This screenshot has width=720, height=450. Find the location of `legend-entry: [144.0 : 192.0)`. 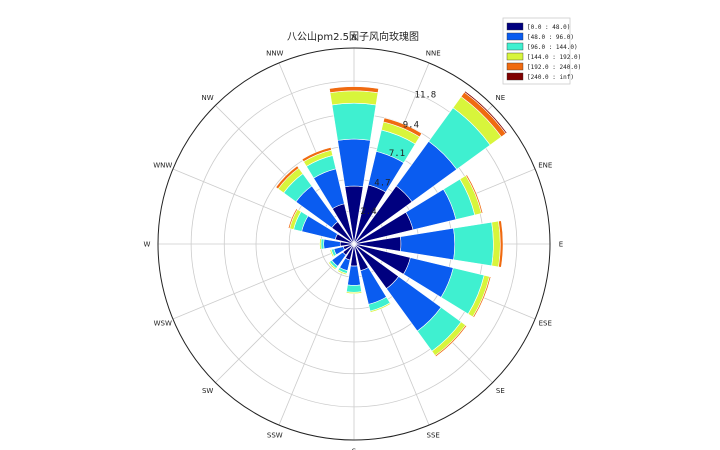

legend-entry: [144.0 : 192.0) is located at coordinates (554, 57).